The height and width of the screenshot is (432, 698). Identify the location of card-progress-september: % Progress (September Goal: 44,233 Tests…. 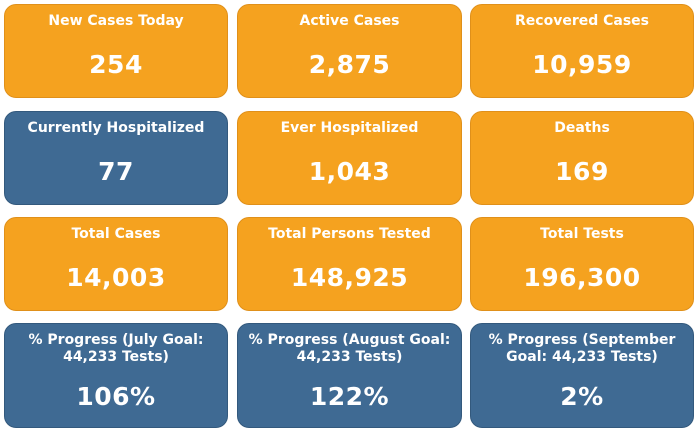
(582, 375).